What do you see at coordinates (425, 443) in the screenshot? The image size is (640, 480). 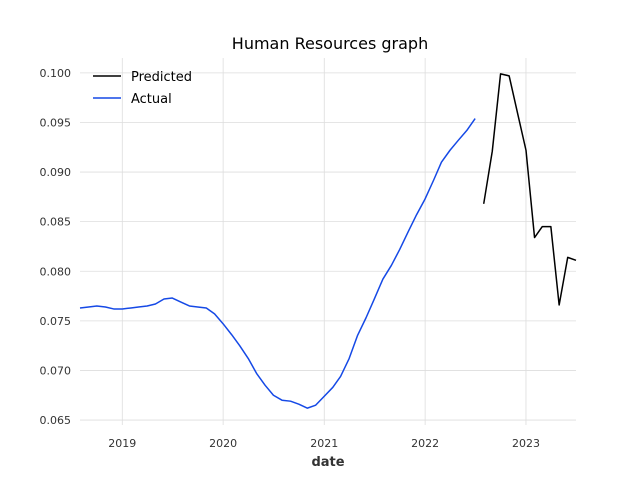 I see `x-tick-label: 2022` at bounding box center [425, 443].